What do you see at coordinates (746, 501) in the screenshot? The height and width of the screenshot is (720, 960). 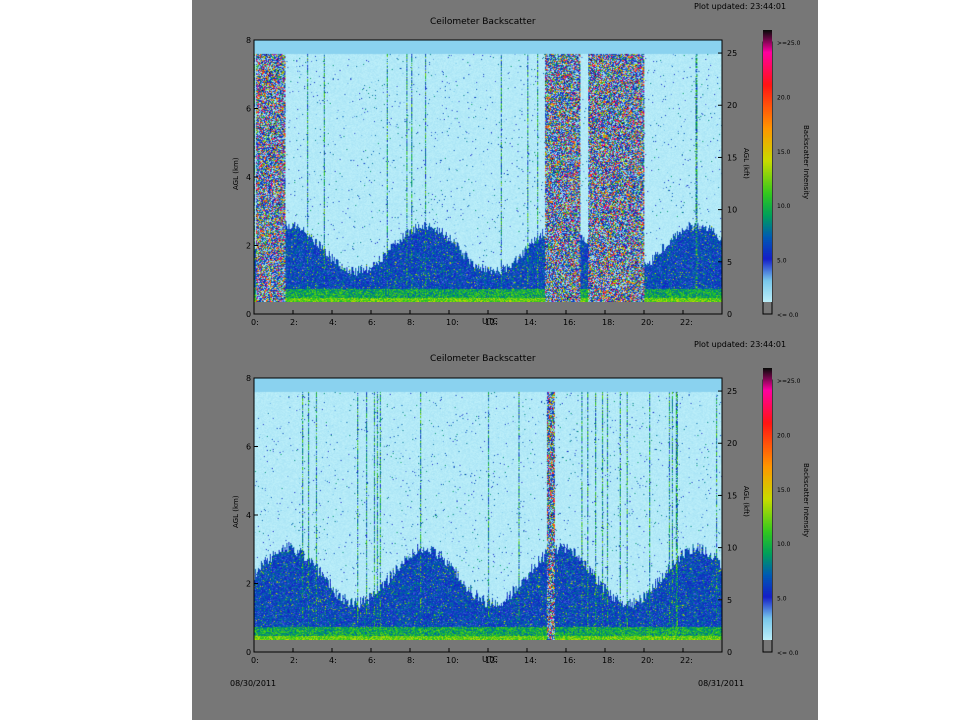 I see `y-axis-label-right: AGL (kft)` at bounding box center [746, 501].